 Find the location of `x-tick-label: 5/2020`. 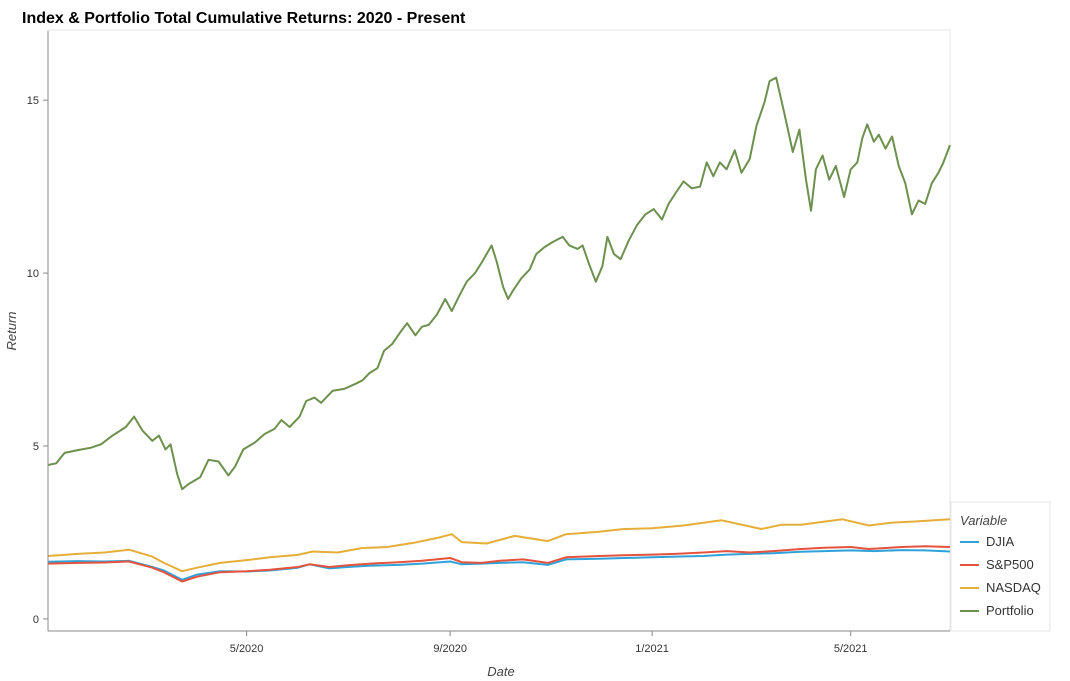

x-tick-label: 5/2020 is located at coordinates (247, 649).